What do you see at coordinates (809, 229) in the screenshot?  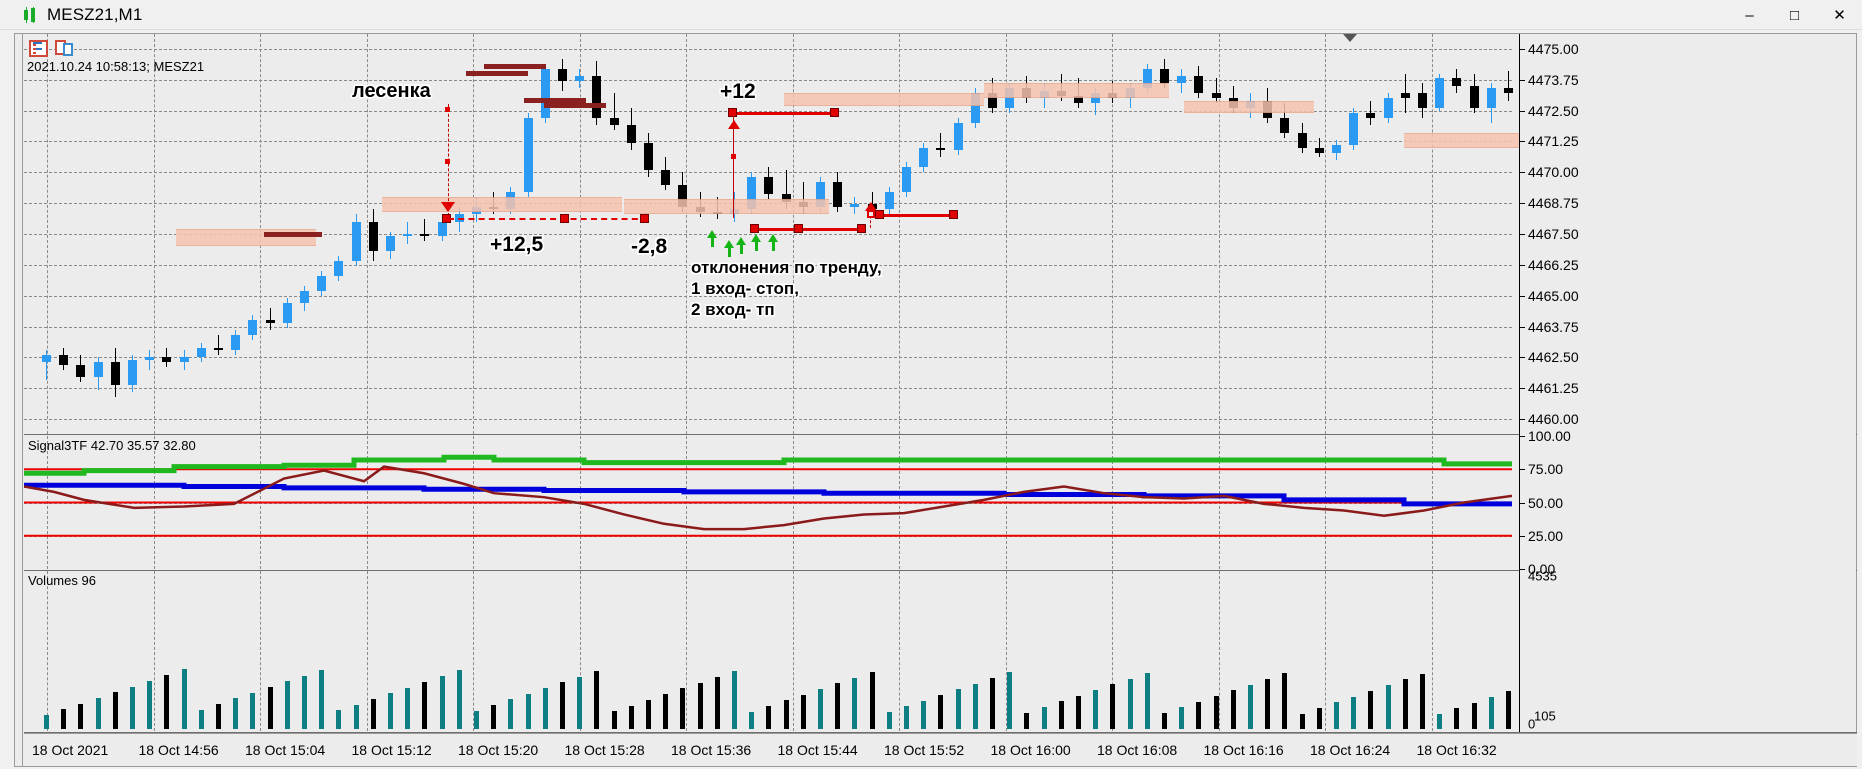 I see `trade-line-horizontal` at bounding box center [809, 229].